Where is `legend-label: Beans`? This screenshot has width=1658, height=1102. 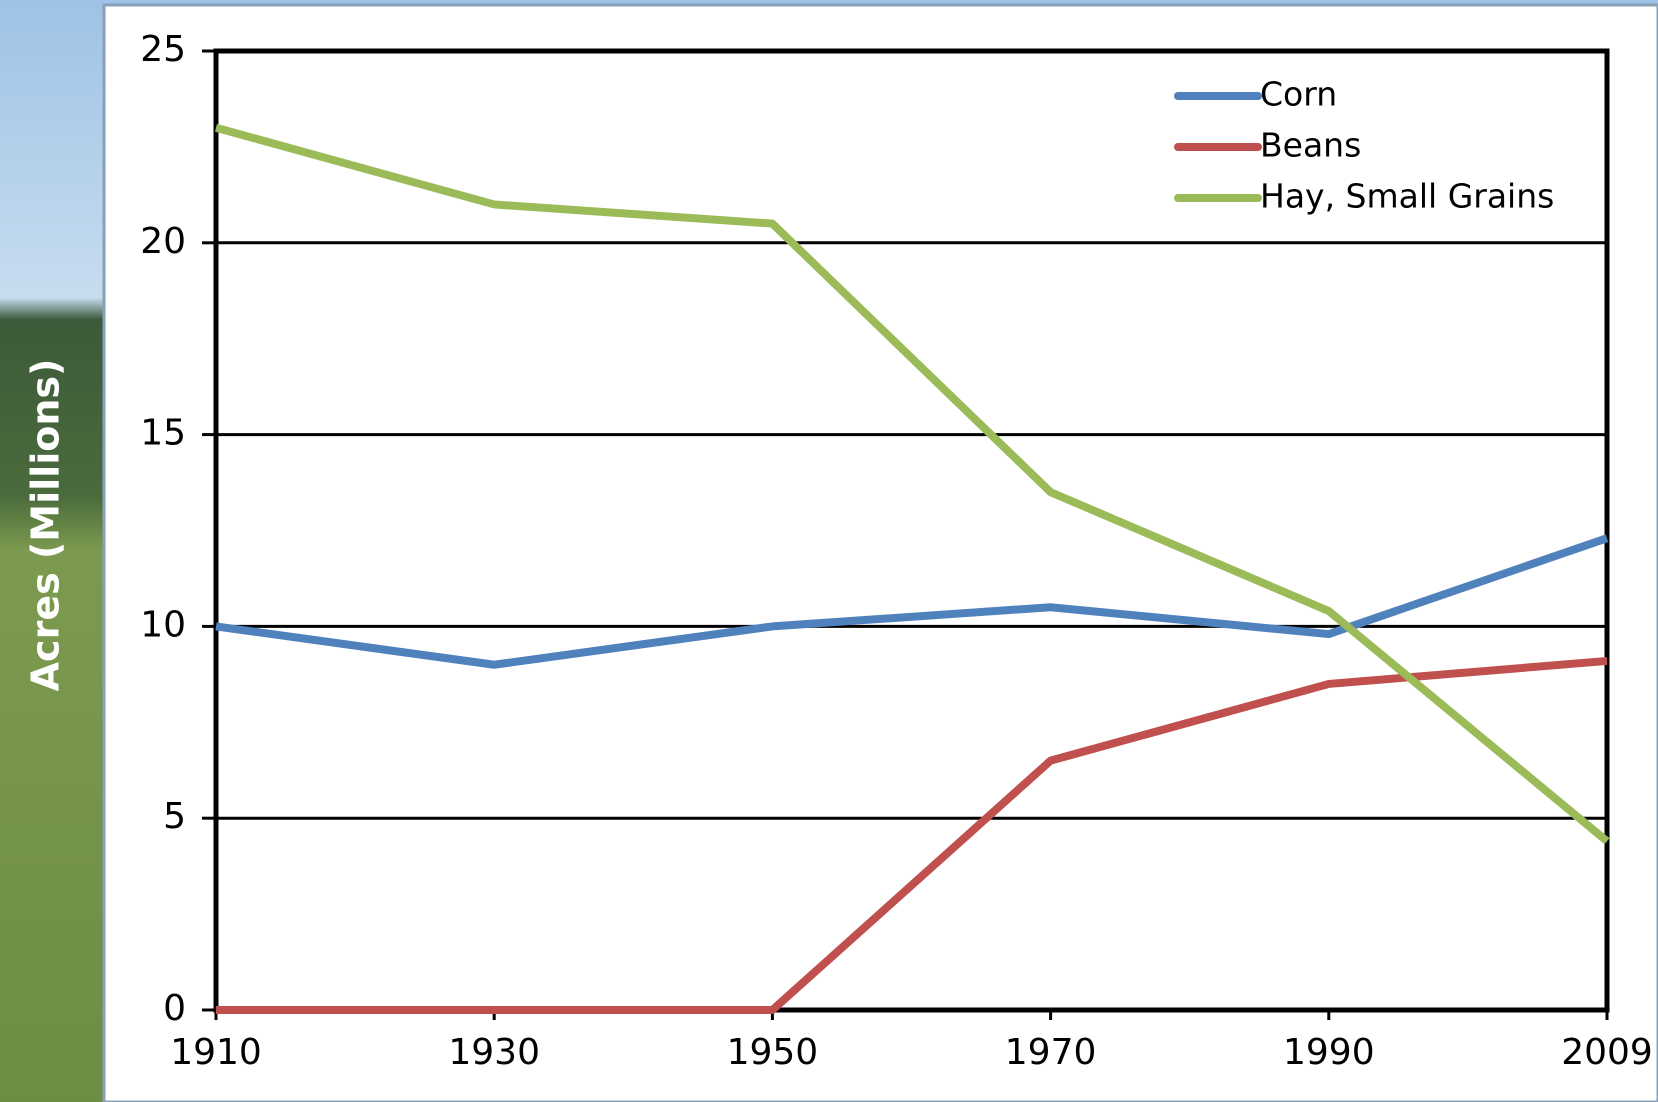
legend-label: Beans is located at coordinates (1310, 145).